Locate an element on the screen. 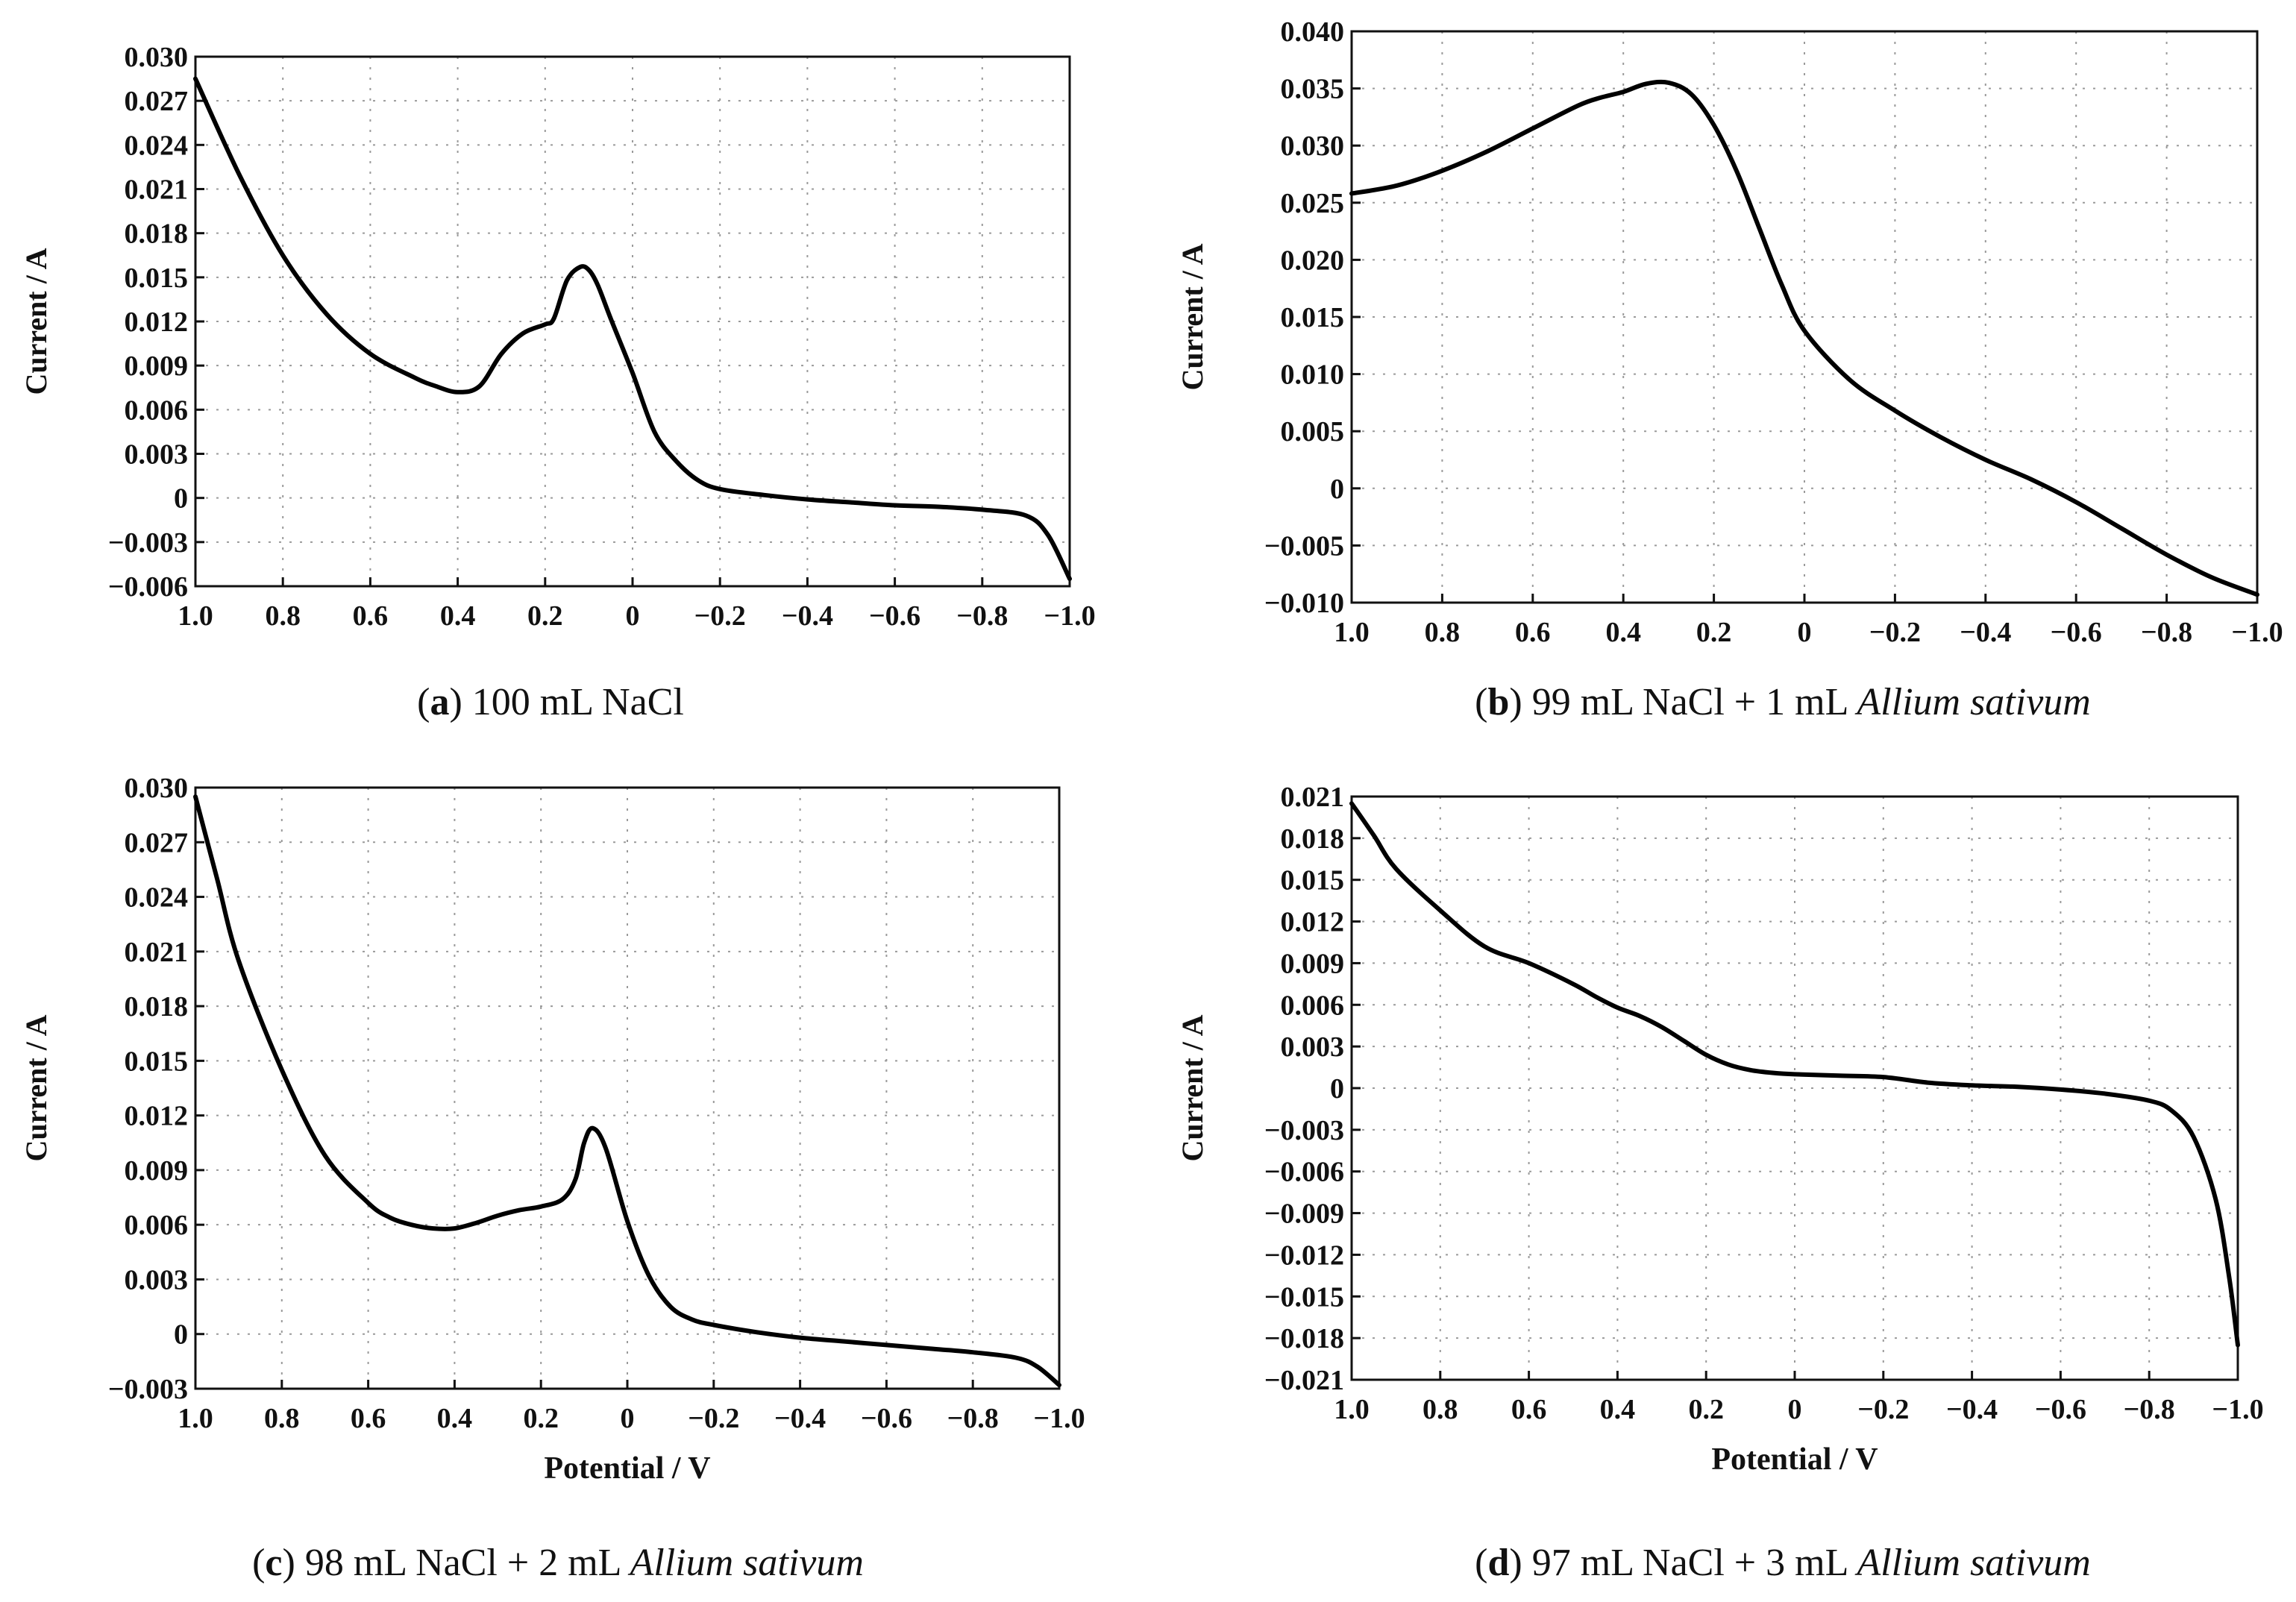 This screenshot has height=1602, width=2296. y-tick-label: 0.010 is located at coordinates (1313, 375).